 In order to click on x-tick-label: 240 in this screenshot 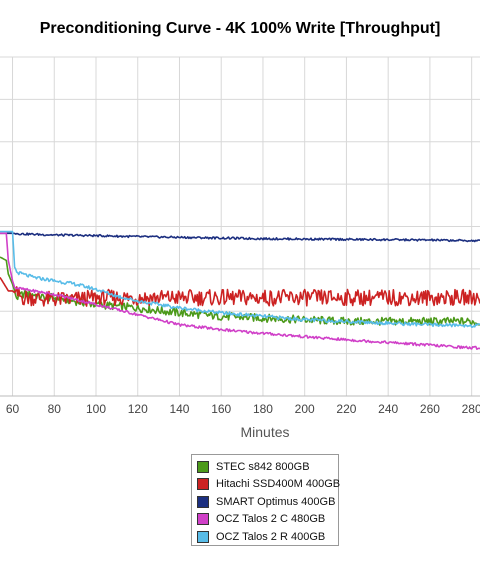, I will do `click(388, 409)`.